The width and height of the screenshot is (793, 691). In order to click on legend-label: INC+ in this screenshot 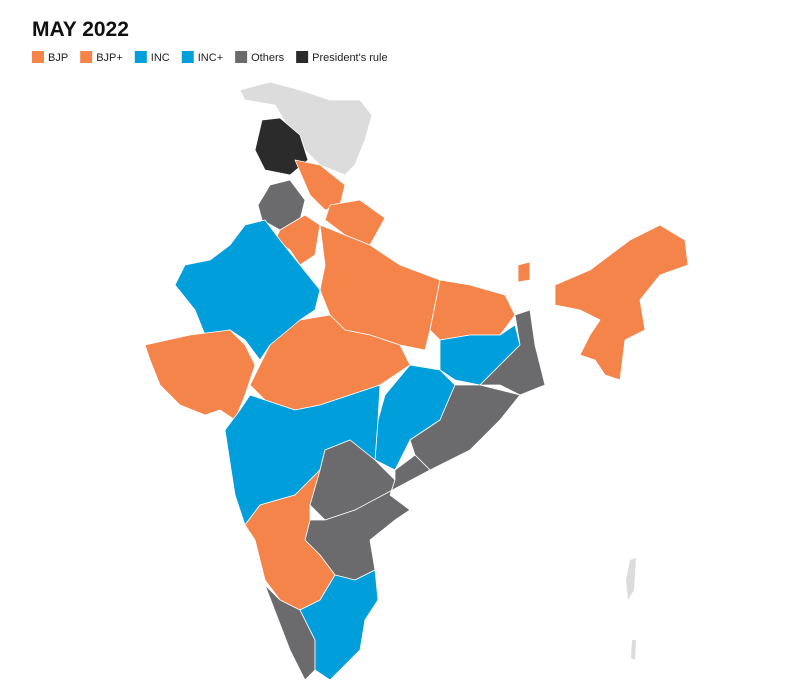, I will do `click(210, 58)`.